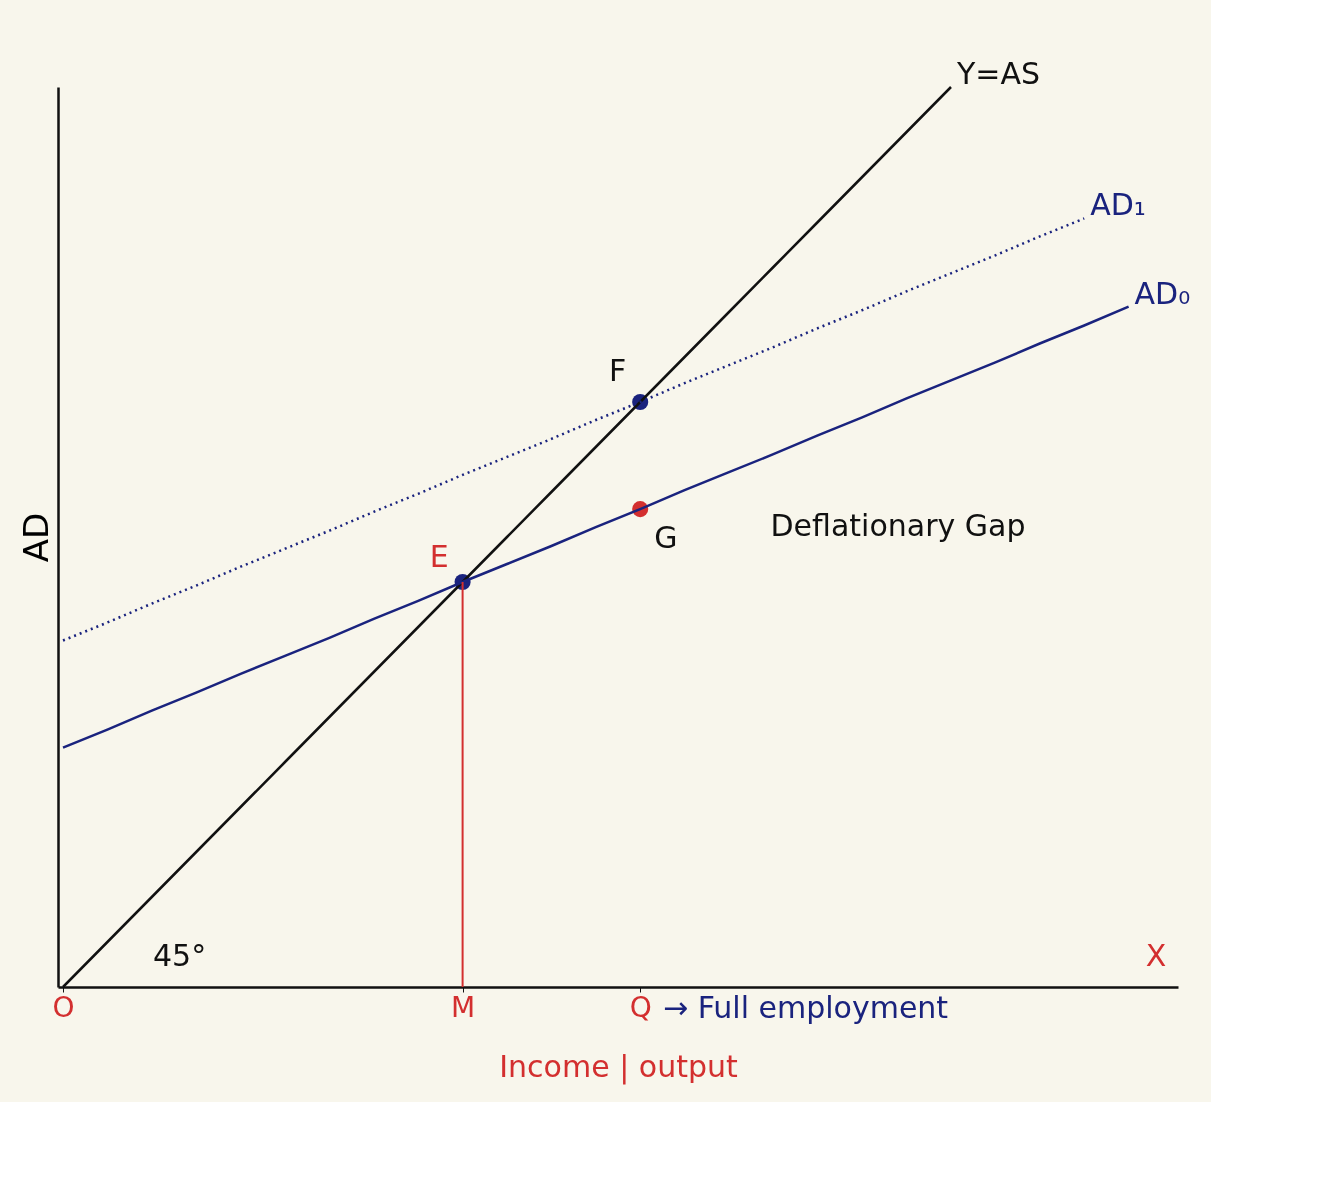 Image resolution: width=1319 pixels, height=1185 pixels. What do you see at coordinates (618, 1066) in the screenshot?
I see `x-axis-title: Income | output` at bounding box center [618, 1066].